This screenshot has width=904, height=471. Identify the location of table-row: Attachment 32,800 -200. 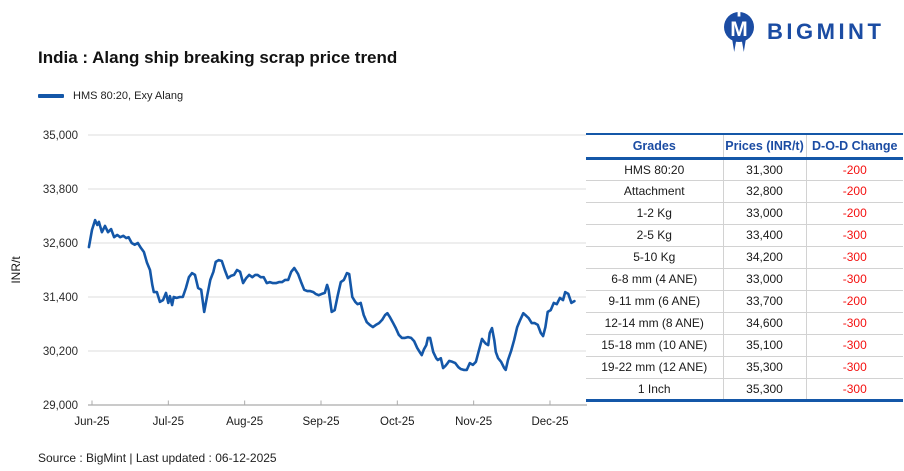
(744, 190).